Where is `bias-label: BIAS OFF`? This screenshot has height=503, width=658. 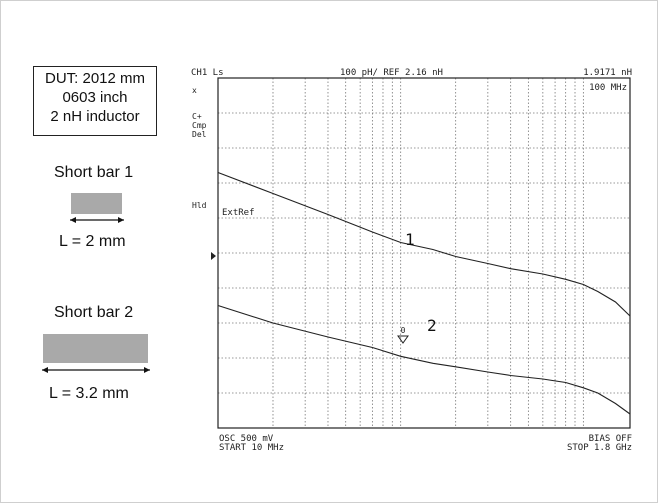 bias-label: BIAS OFF is located at coordinates (610, 439).